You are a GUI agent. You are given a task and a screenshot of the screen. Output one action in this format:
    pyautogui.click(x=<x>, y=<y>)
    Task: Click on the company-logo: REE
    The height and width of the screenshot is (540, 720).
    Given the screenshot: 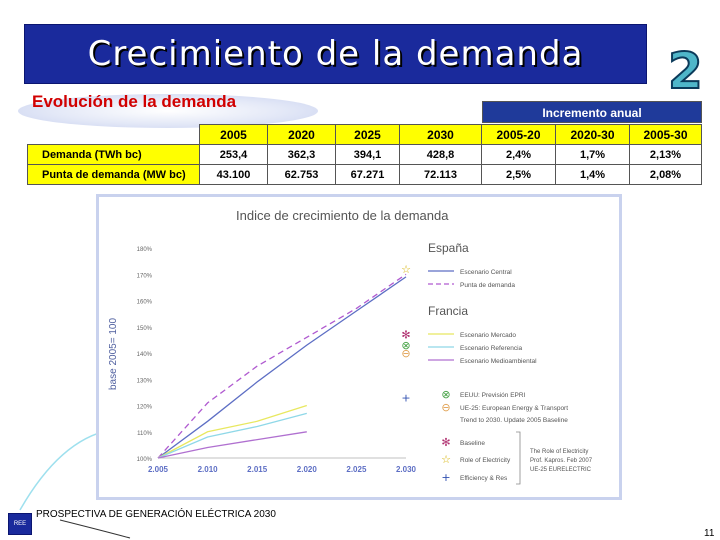 What is the action you would take?
    pyautogui.click(x=20, y=524)
    